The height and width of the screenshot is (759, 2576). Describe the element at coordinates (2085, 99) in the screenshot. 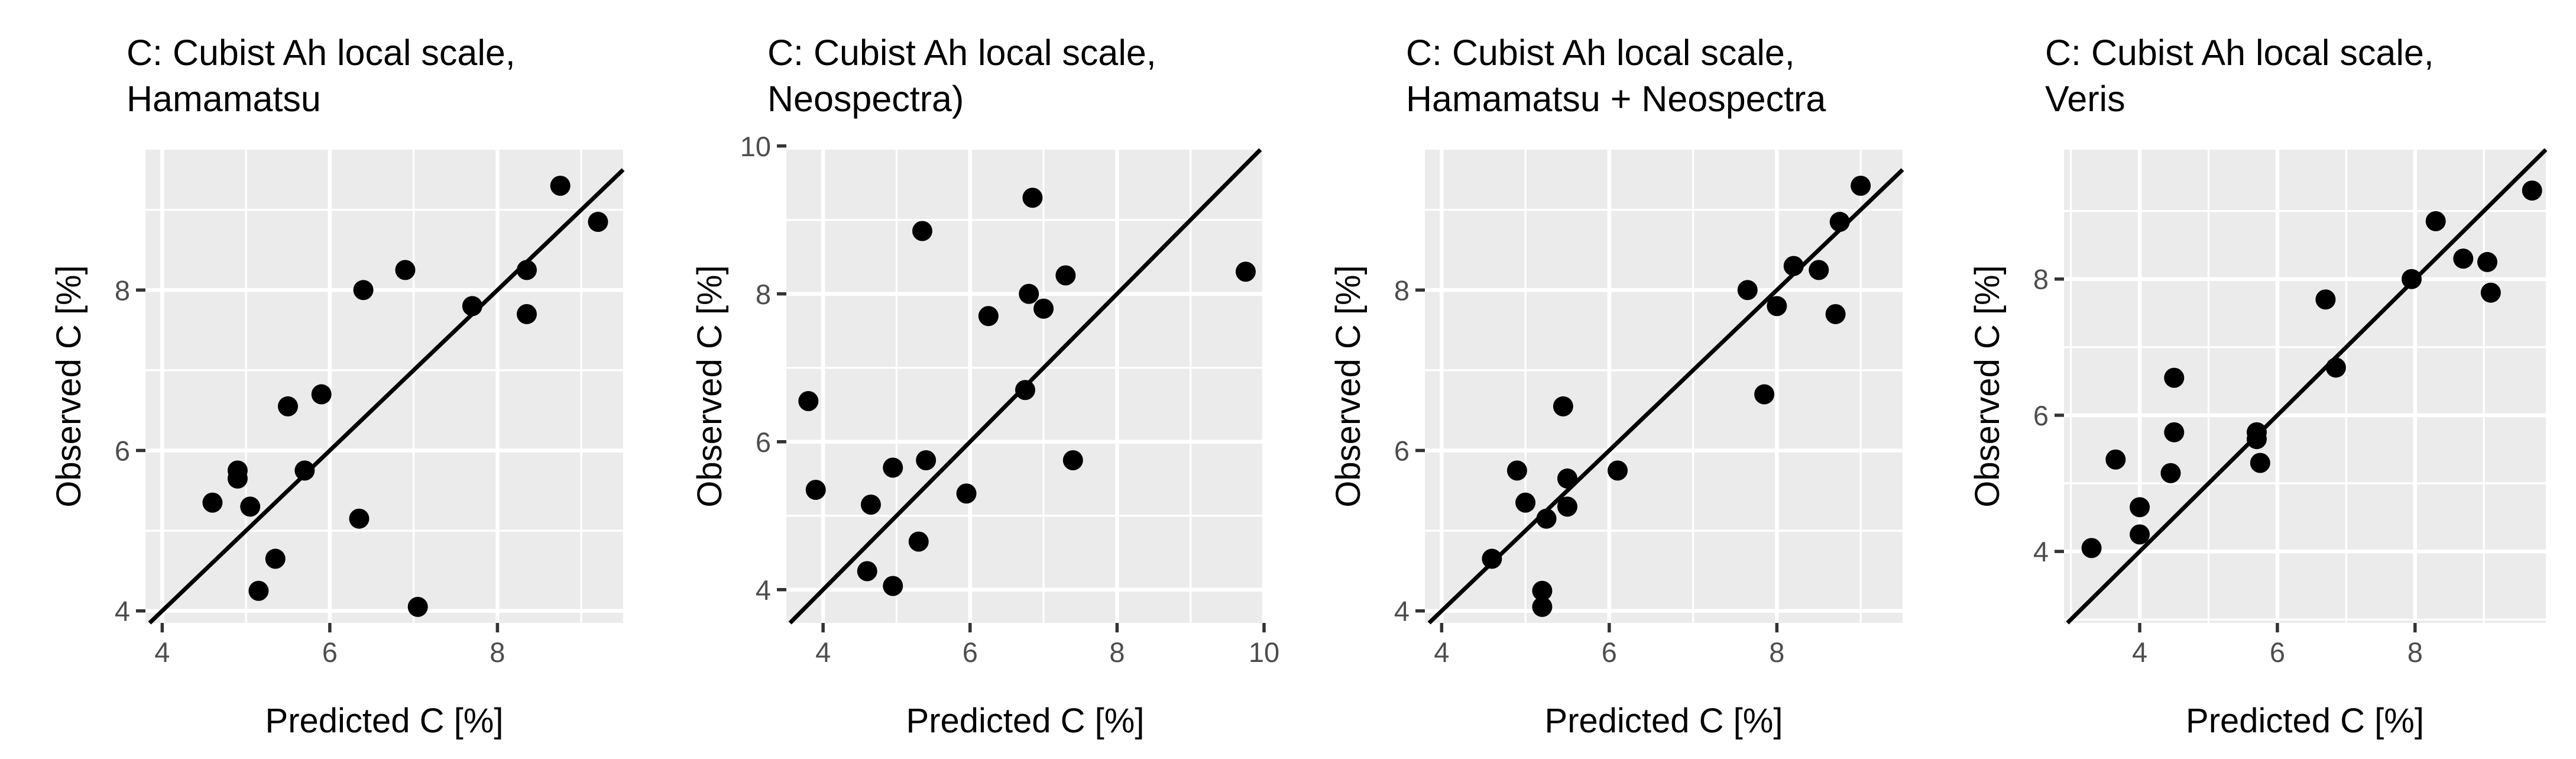

I see `chart-title-line-2: Veris` at that location.